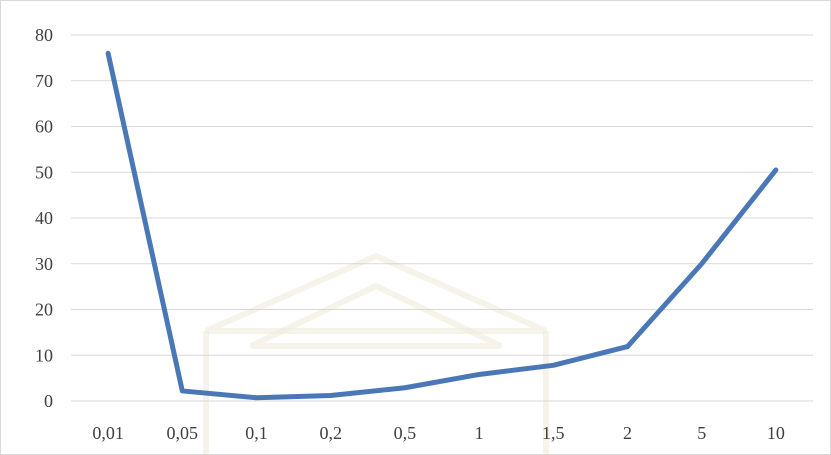 This screenshot has width=831, height=455. I want to click on x-tick-label: 10, so click(776, 433).